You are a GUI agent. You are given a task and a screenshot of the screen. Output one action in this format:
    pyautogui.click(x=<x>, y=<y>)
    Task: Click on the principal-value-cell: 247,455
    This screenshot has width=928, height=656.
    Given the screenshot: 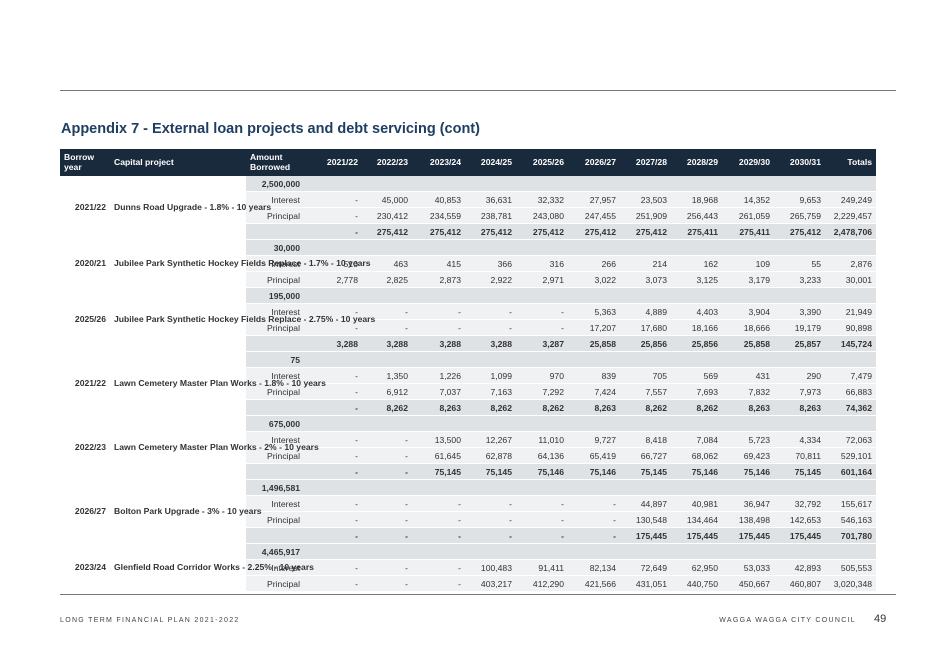 What is the action you would take?
    pyautogui.click(x=594, y=215)
    